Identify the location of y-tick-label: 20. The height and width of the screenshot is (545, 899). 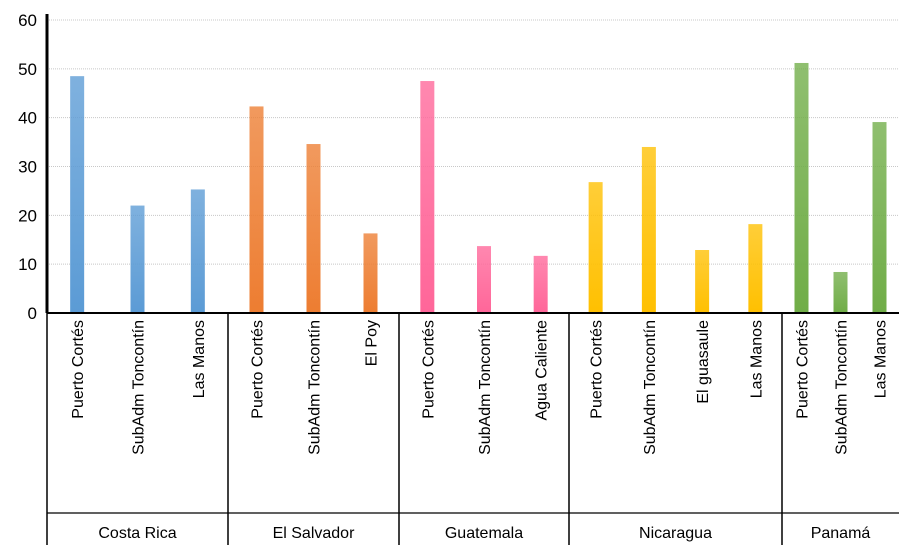
(27, 215).